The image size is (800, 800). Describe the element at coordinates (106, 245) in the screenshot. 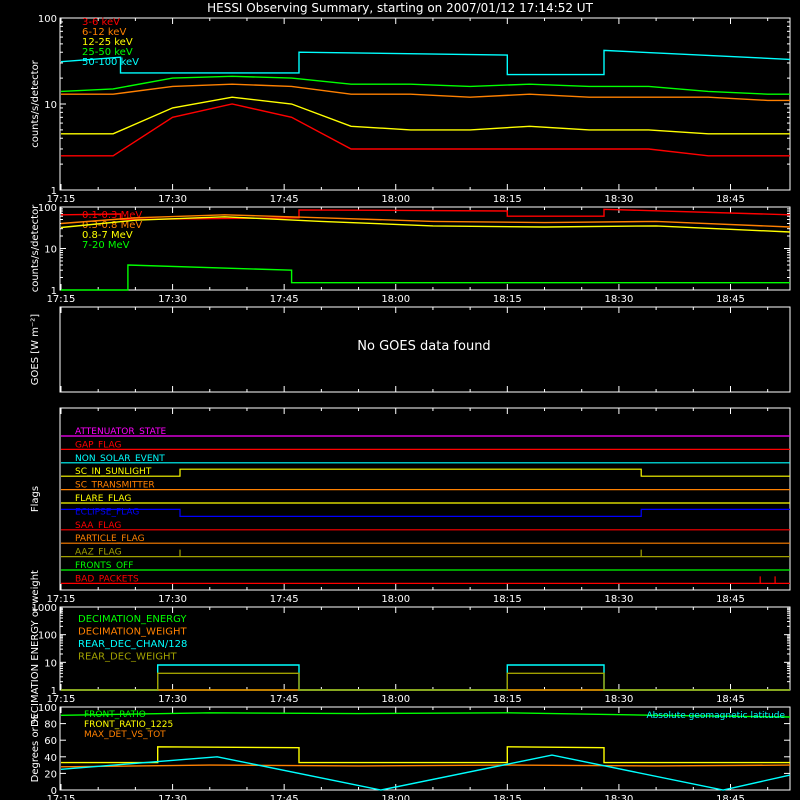

I see `legend-entry: 7-20 MeV` at that location.